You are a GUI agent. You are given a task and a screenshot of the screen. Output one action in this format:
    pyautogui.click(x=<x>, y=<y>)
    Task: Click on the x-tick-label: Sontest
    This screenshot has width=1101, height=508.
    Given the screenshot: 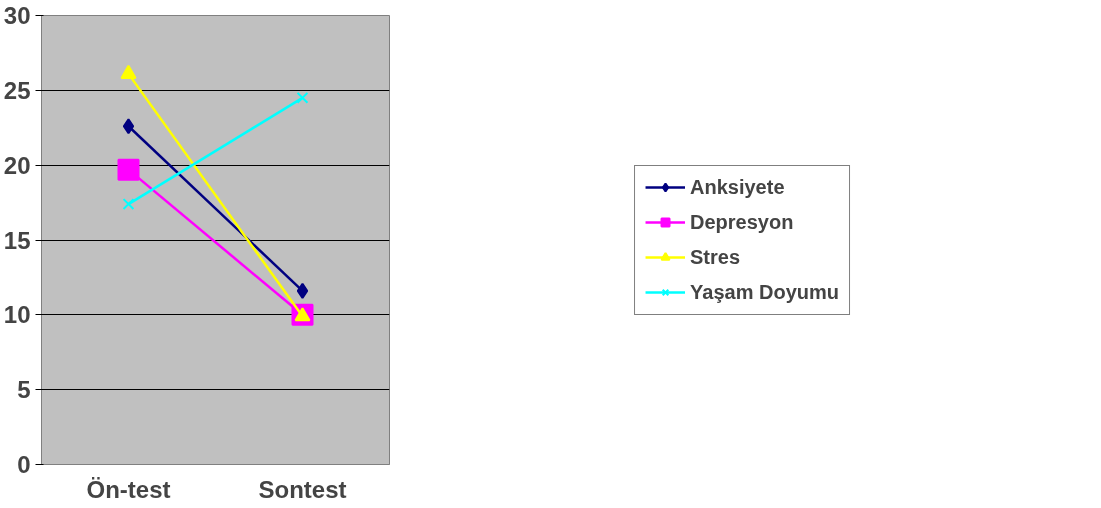 What is the action you would take?
    pyautogui.click(x=302, y=489)
    